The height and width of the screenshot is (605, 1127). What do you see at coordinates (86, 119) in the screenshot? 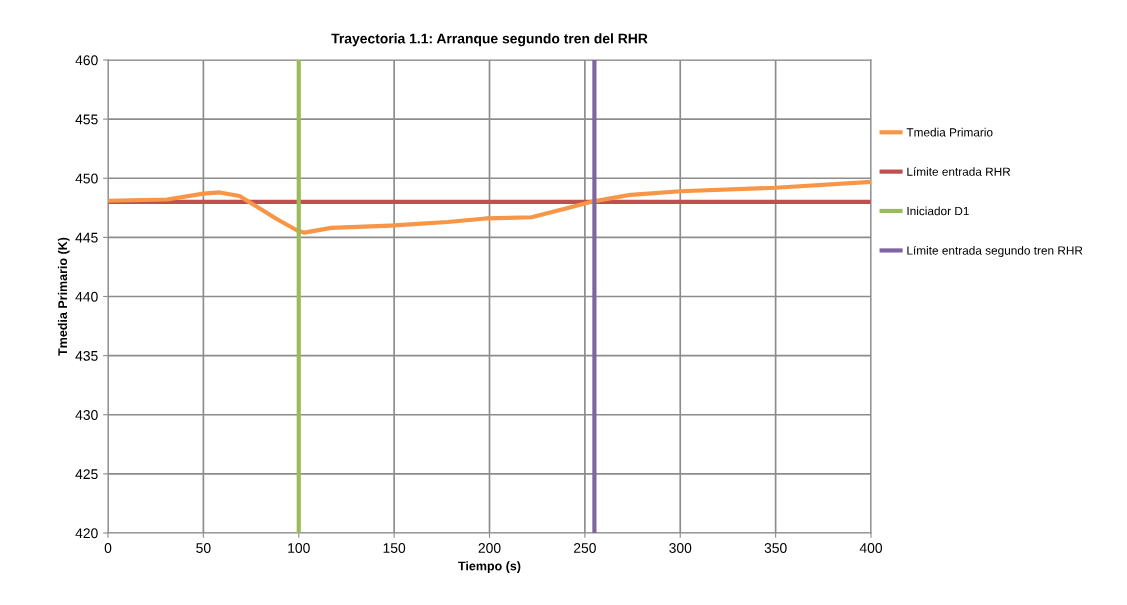
I see `y-tick-label: 455` at bounding box center [86, 119].